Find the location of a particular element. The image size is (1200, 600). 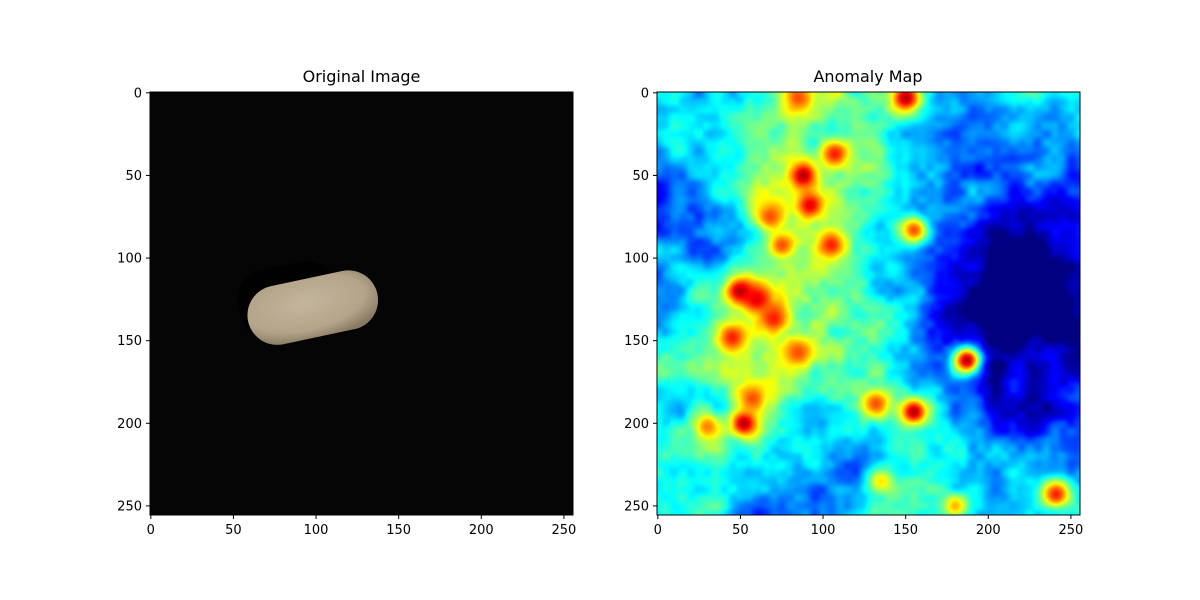

chart-title: Original Image is located at coordinates (362, 76).